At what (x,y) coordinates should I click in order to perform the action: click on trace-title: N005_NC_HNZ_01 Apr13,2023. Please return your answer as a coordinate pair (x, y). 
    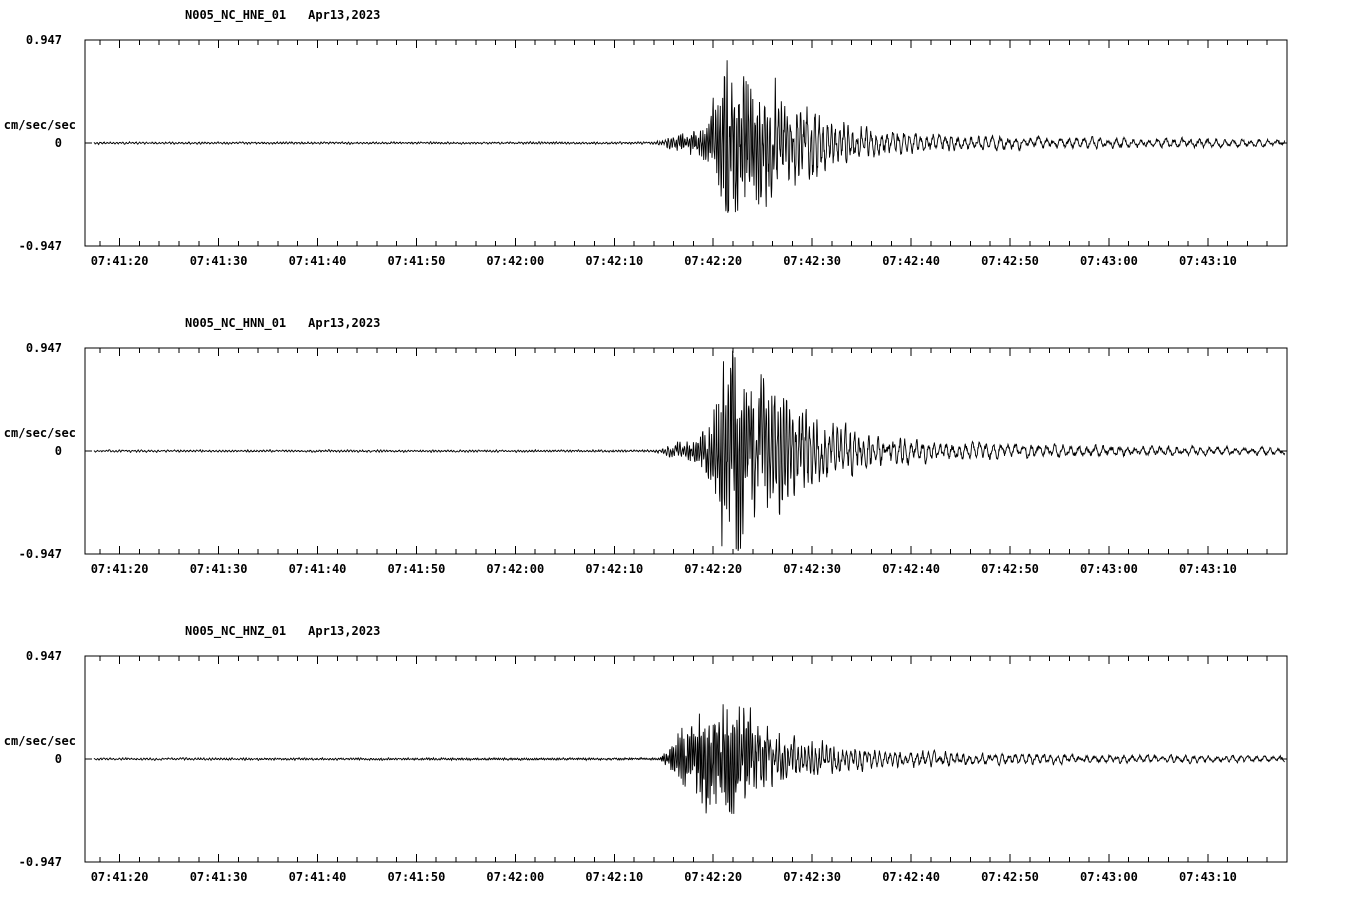
    Looking at the image, I should click on (282, 631).